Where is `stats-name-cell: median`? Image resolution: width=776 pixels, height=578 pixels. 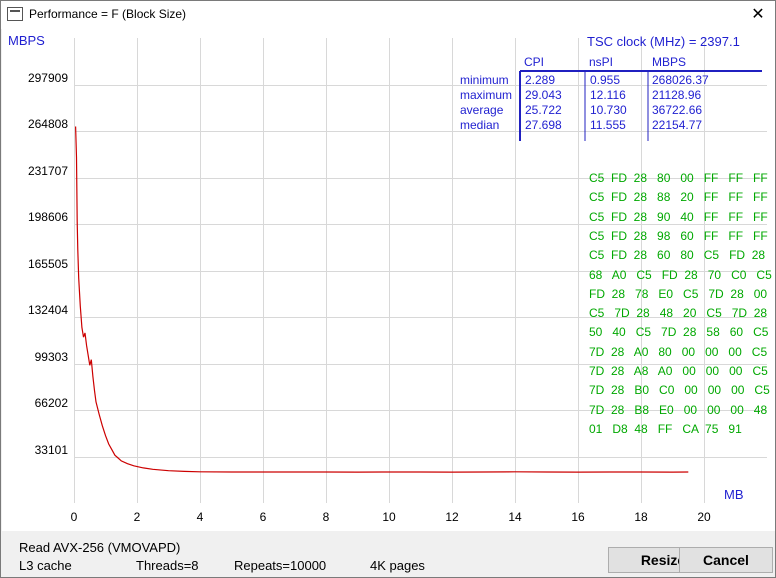 stats-name-cell: median is located at coordinates (480, 125).